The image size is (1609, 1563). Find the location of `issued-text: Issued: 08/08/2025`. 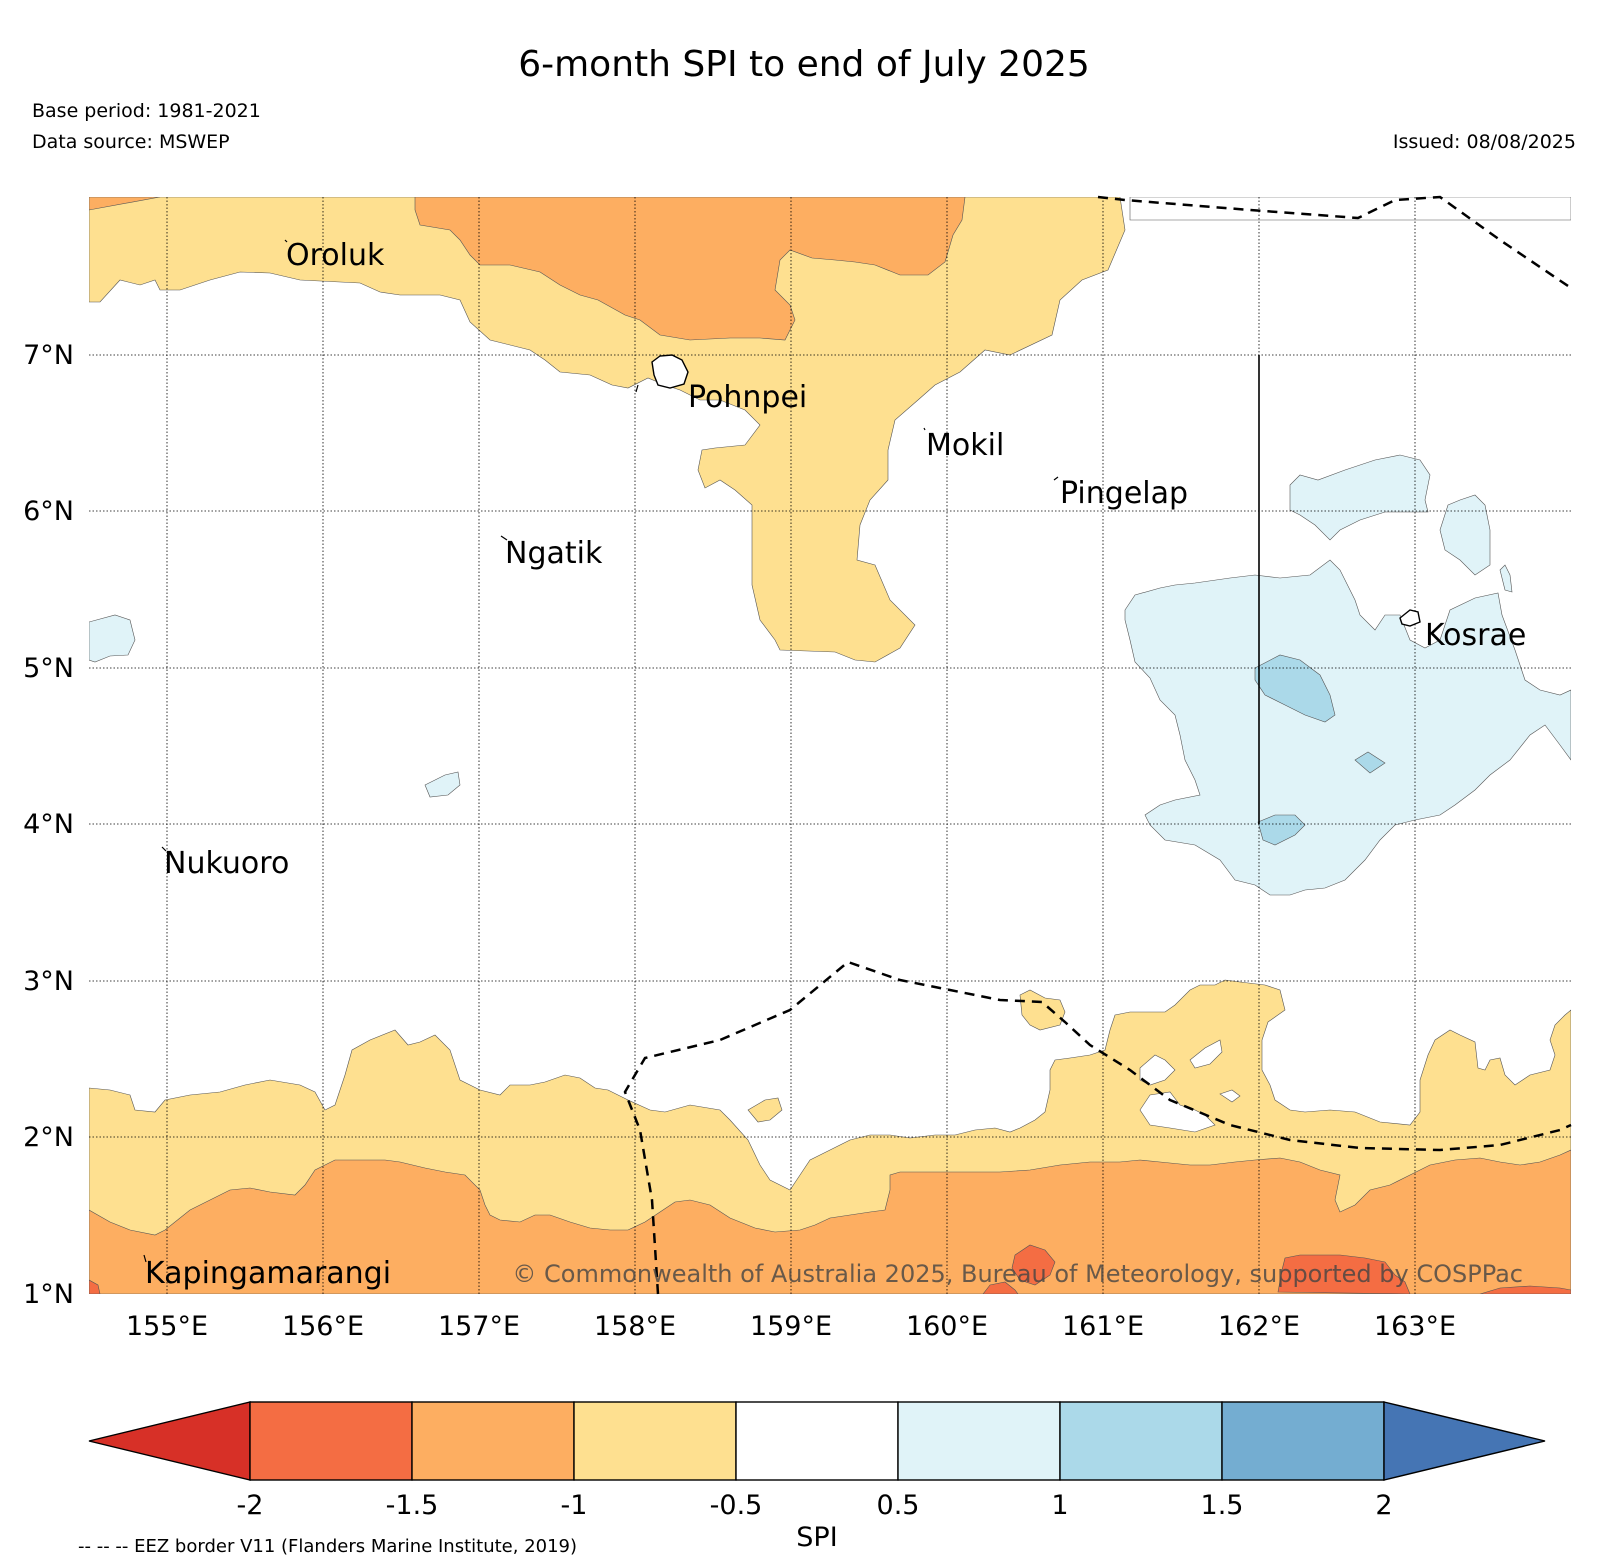

issued-text: Issued: 08/08/2025 is located at coordinates (1484, 142).